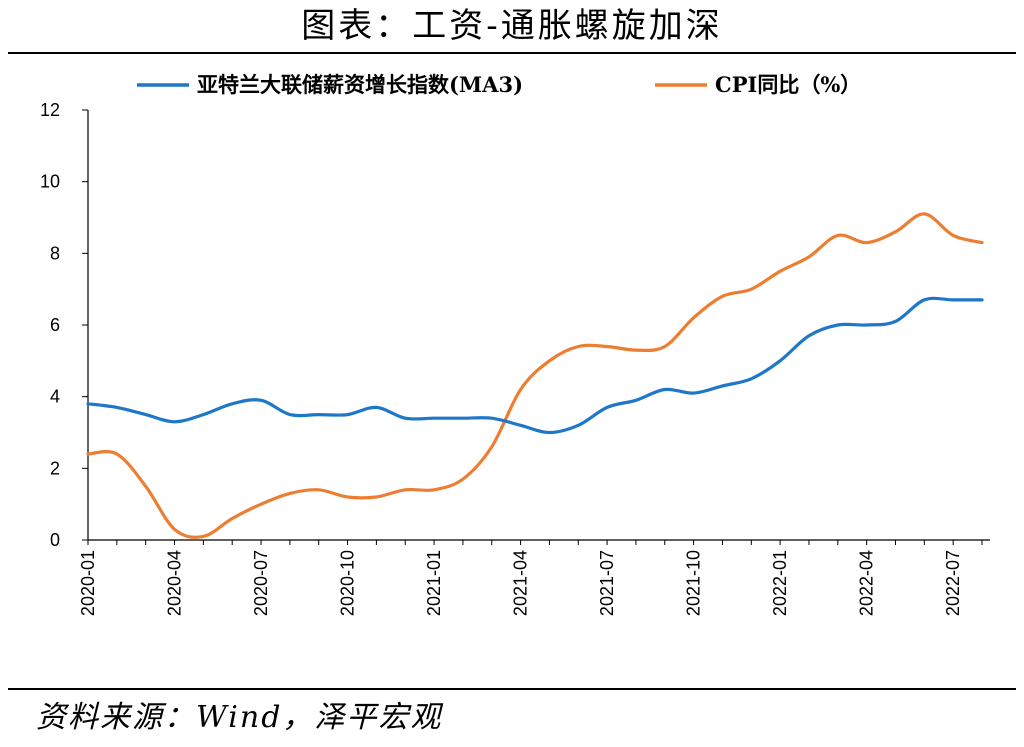 The image size is (1024, 747). I want to click on y-tick-label: 10, so click(50, 182).